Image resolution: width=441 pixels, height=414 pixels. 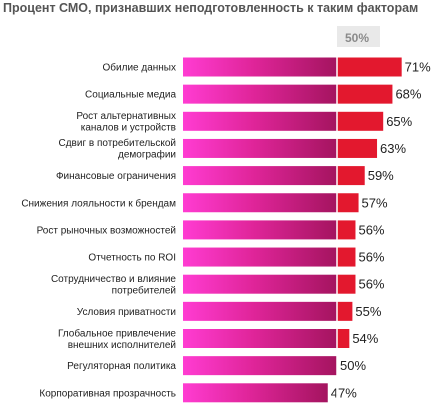 I want to click on category-label: Корпоративная прозрачность, so click(x=107, y=393).